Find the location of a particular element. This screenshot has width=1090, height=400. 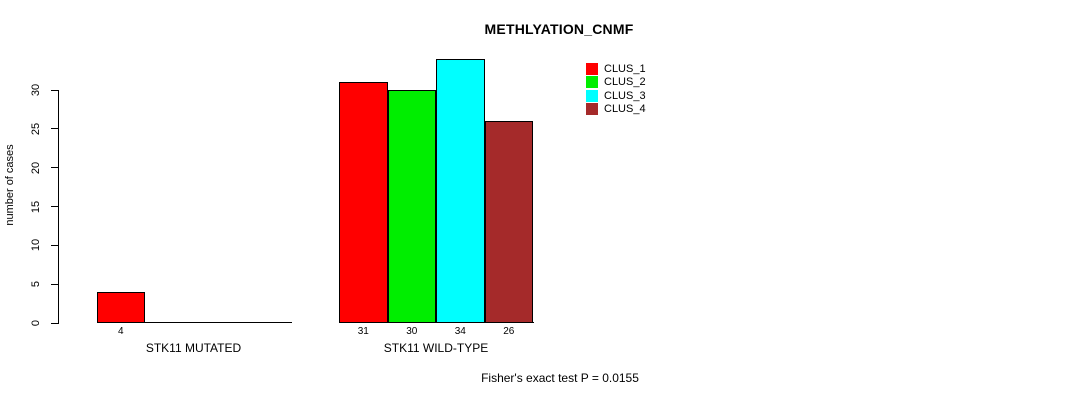

x-group-label: STK11 MUTATED is located at coordinates (193, 348).